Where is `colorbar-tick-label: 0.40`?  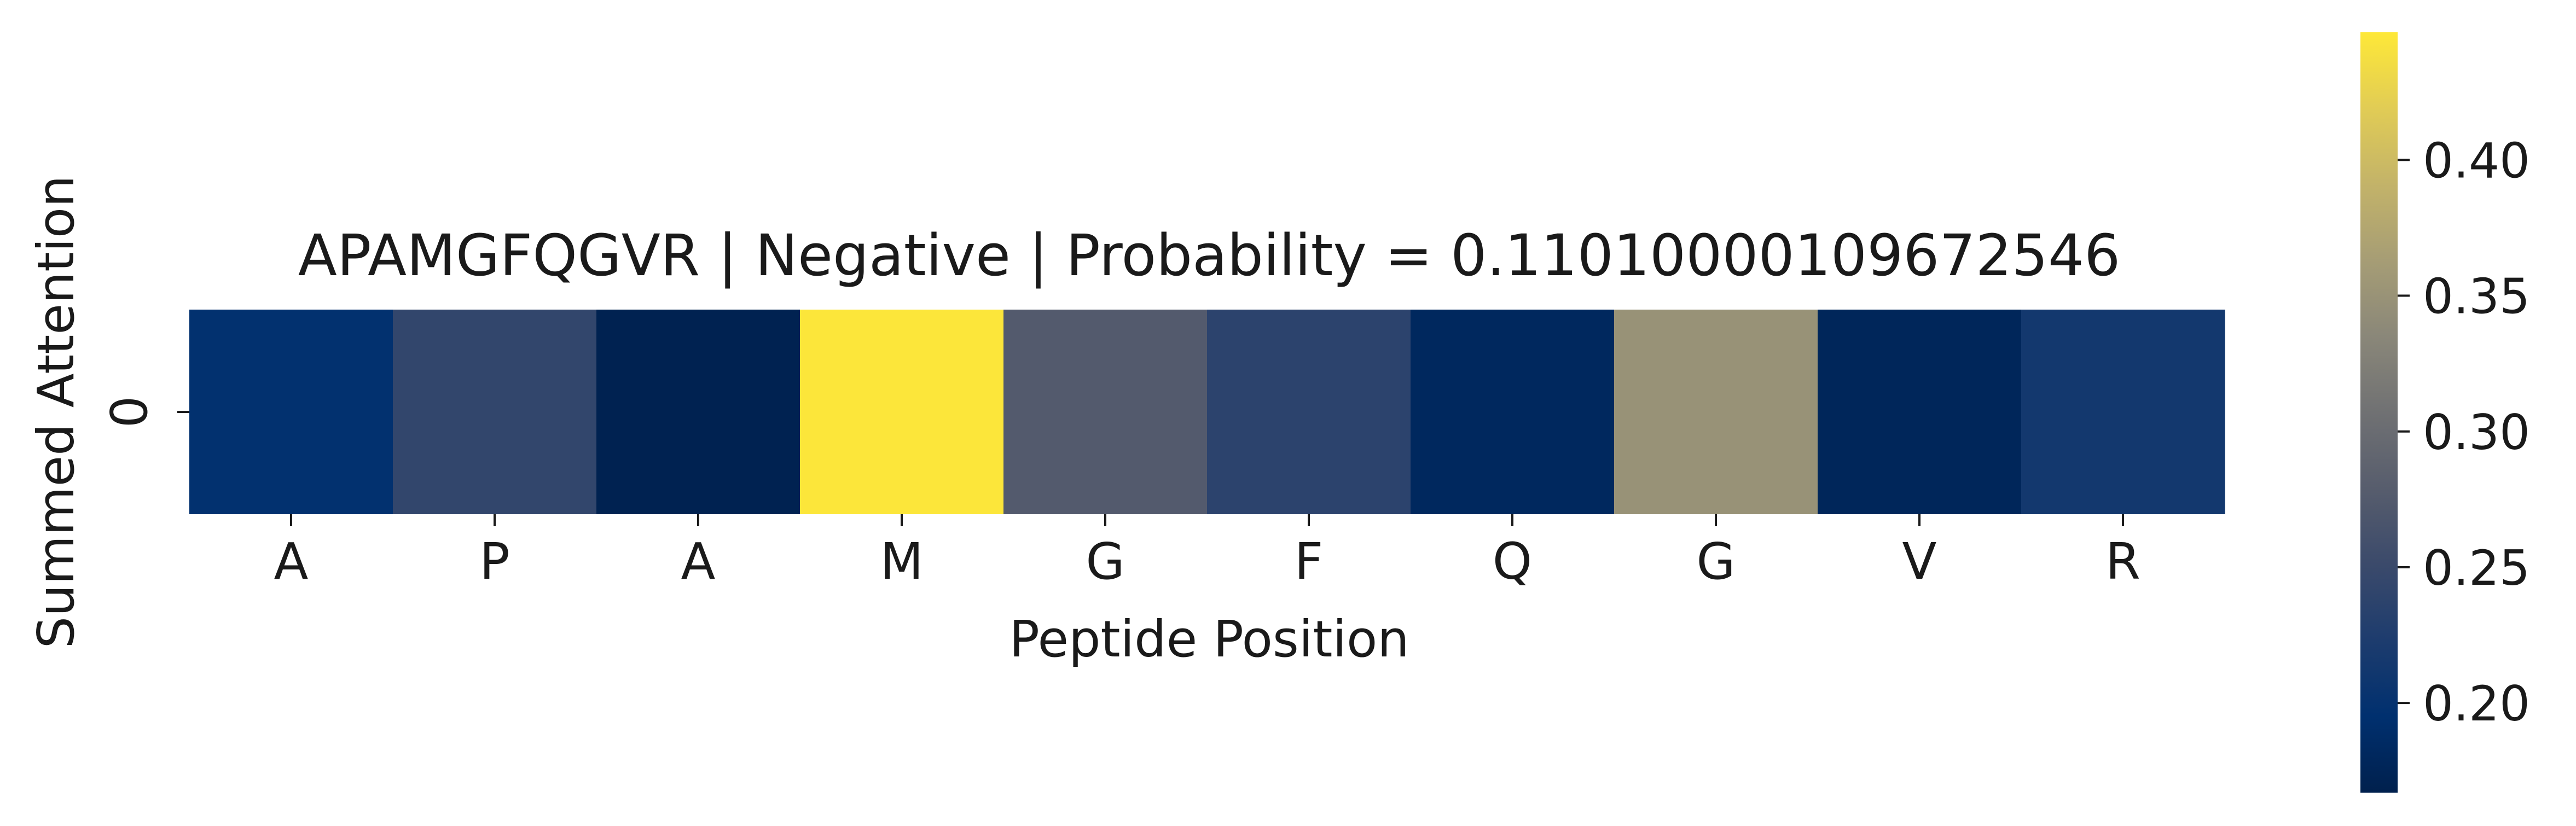
colorbar-tick-label: 0.40 is located at coordinates (2476, 160).